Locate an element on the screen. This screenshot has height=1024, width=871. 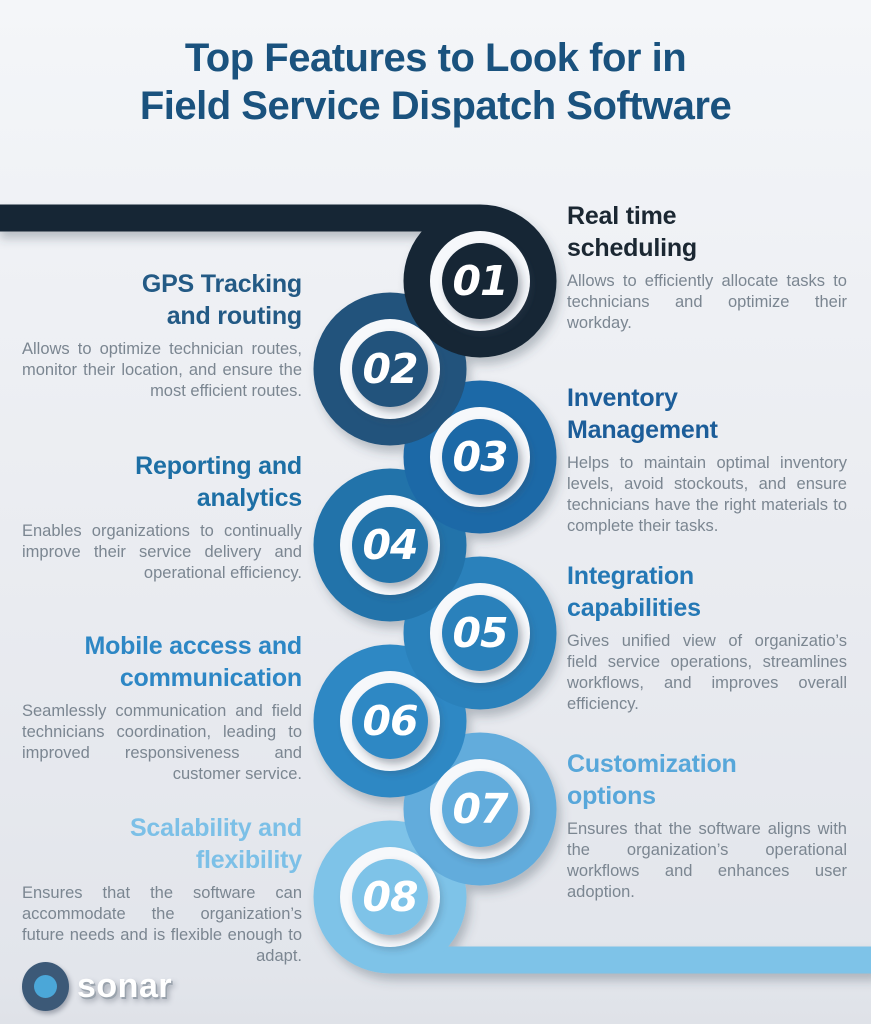
feature-title: GPS Tracking and routing is located at coordinates (221, 300).